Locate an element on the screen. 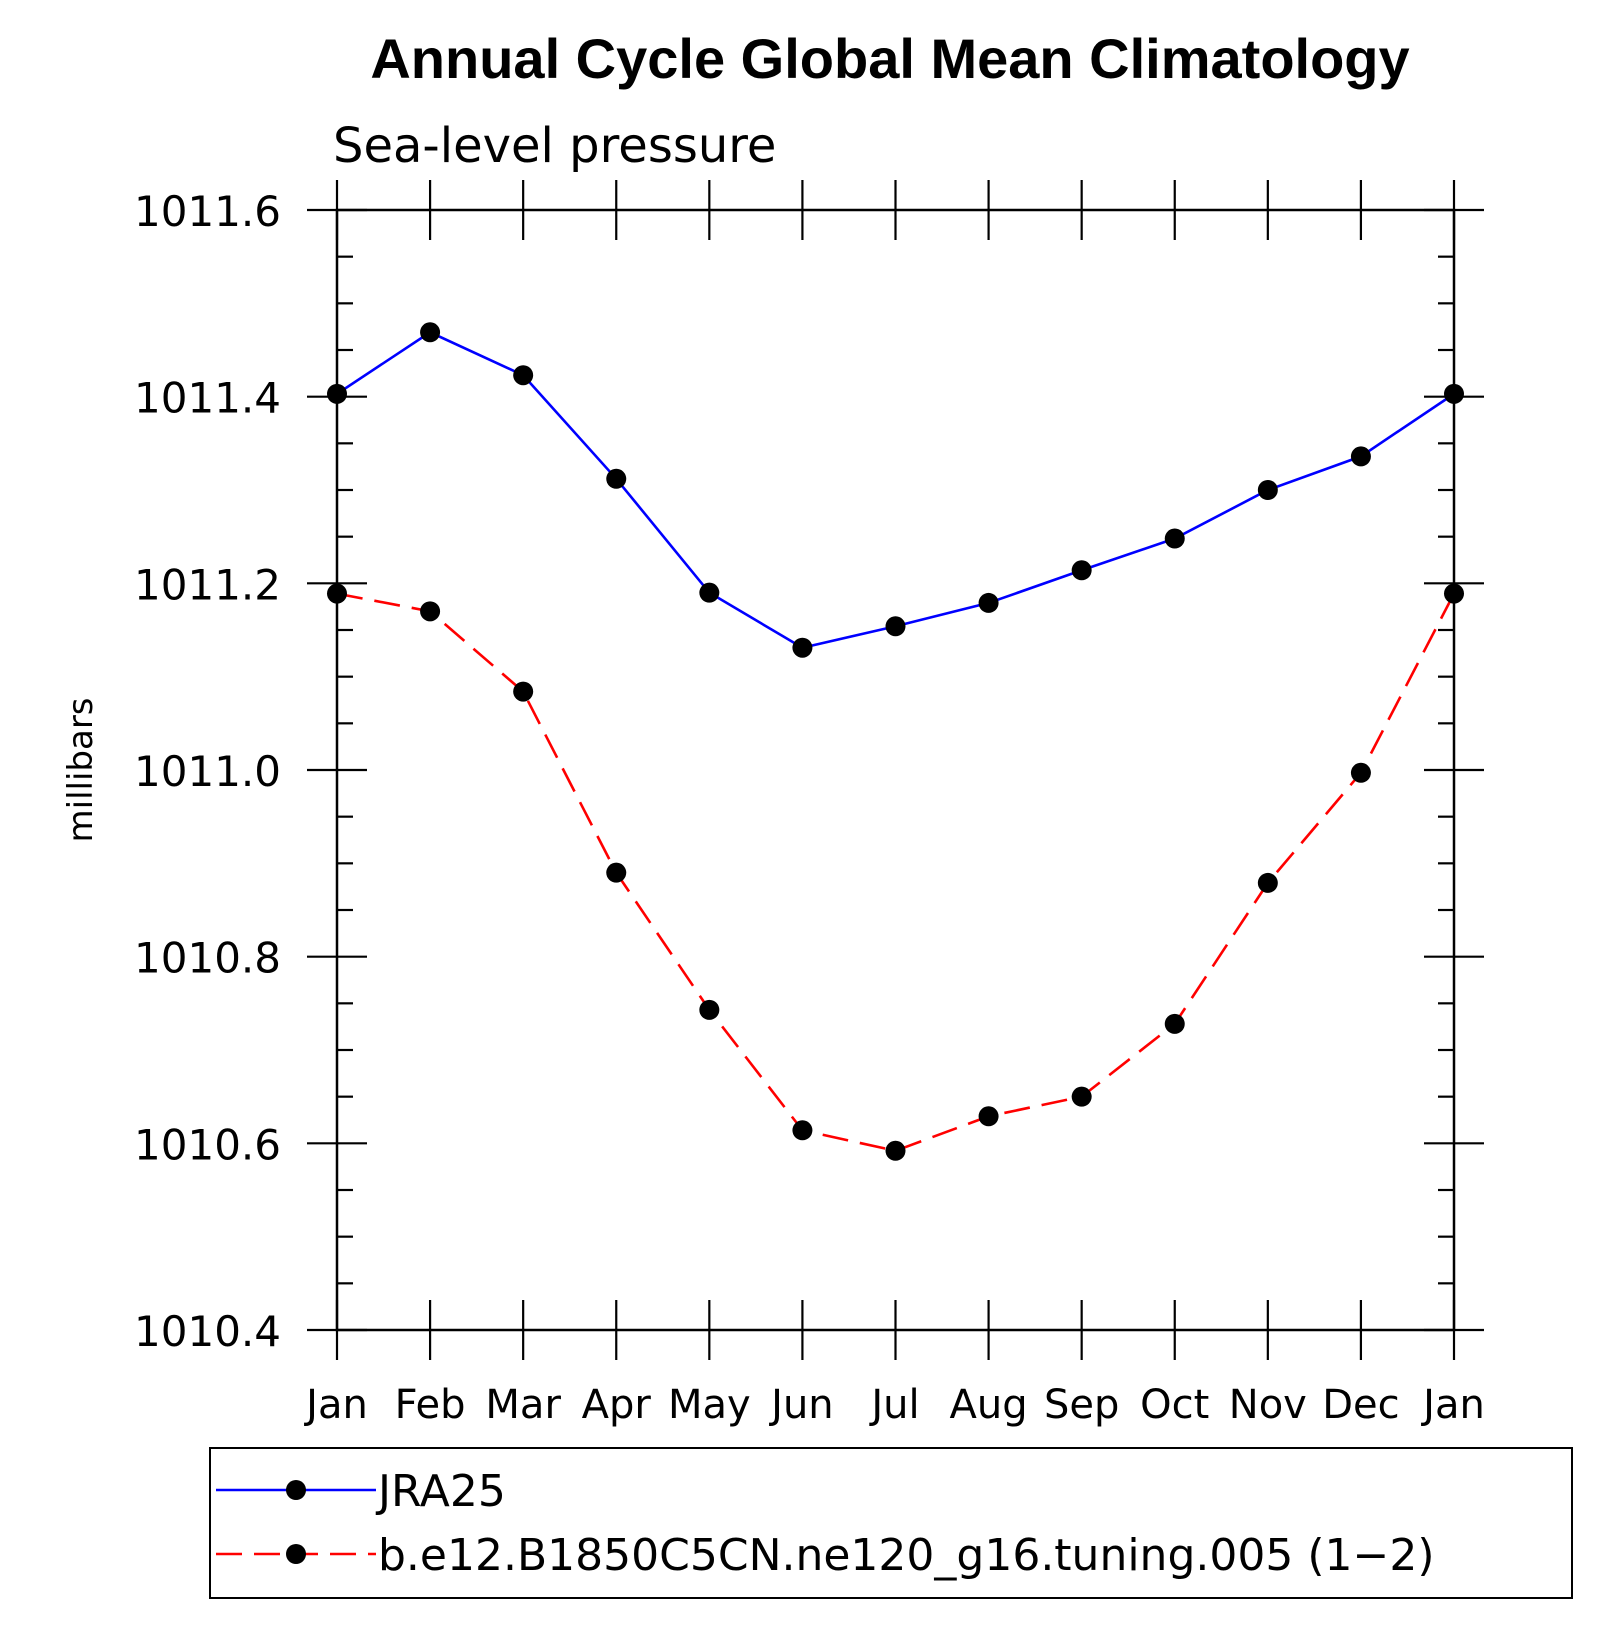  x-tick-label: Nov is located at coordinates (1268, 1405).